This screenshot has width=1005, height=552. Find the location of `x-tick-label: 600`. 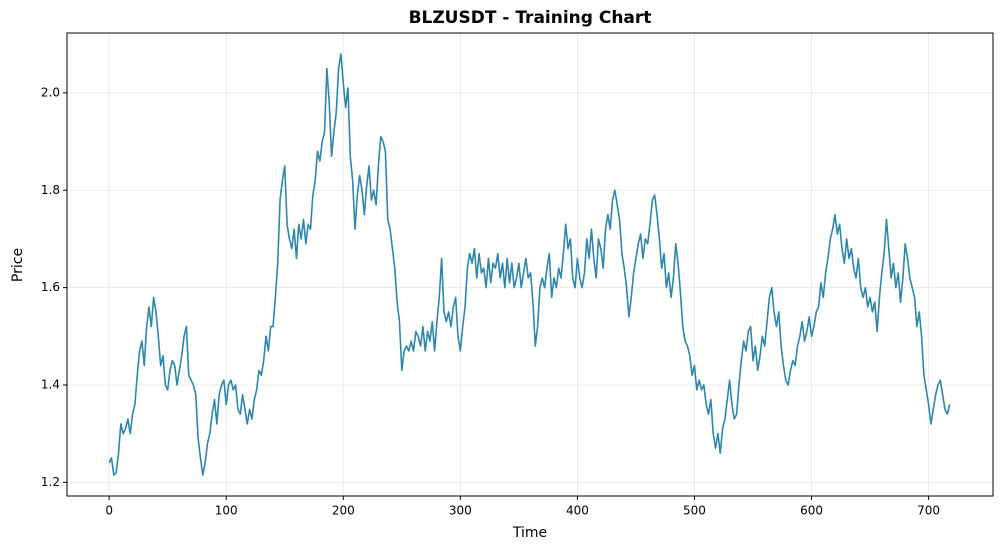

x-tick-label: 600 is located at coordinates (811, 511).